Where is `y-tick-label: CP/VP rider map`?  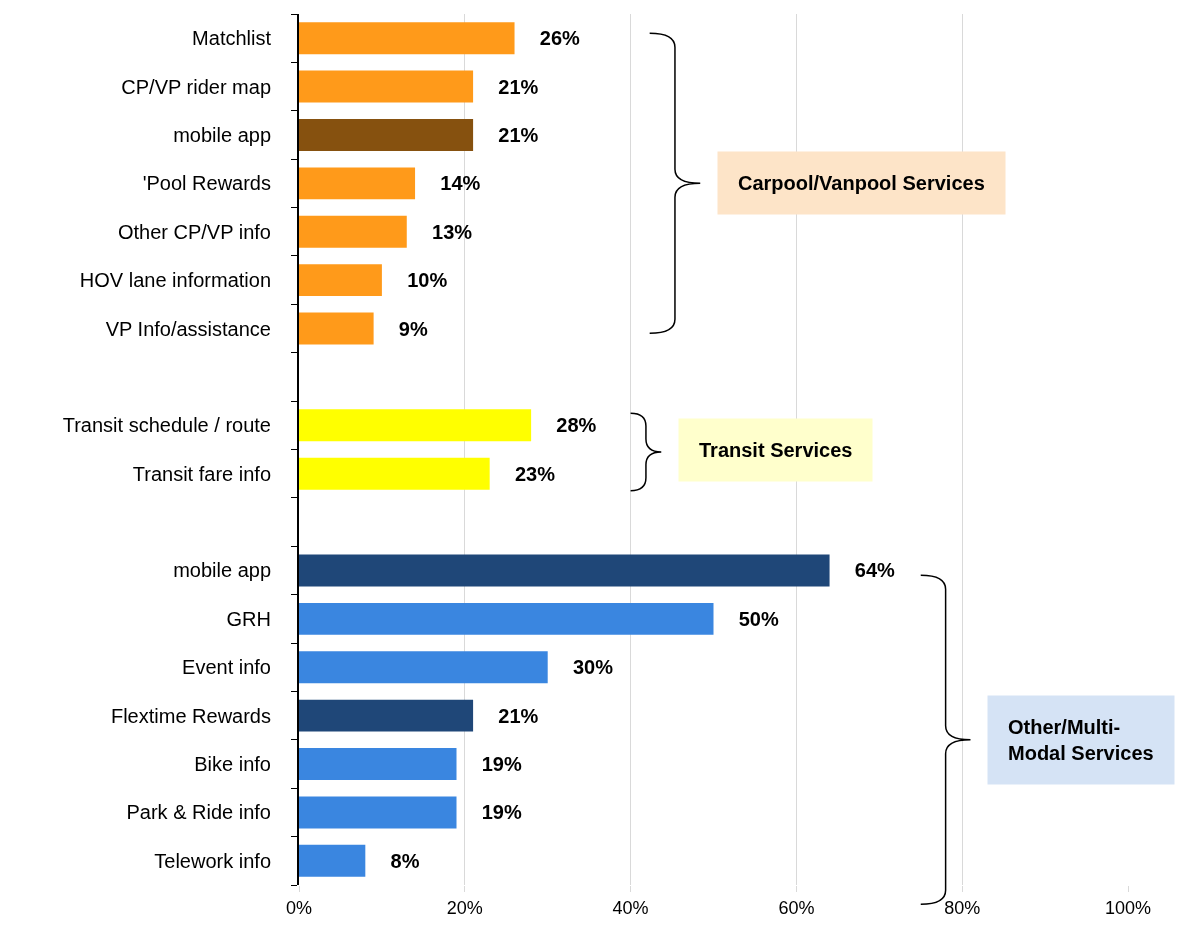 y-tick-label: CP/VP rider map is located at coordinates (196, 86).